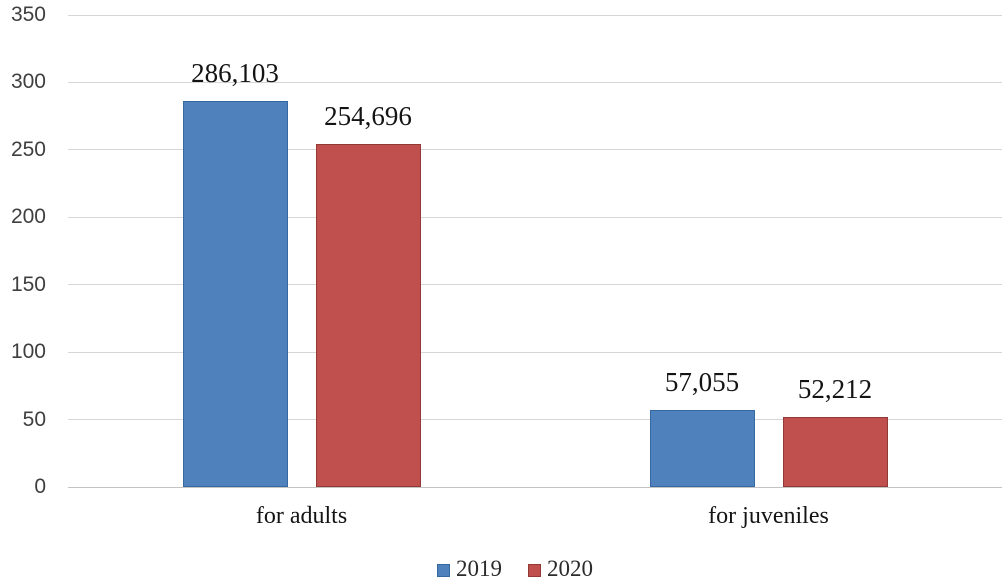 The image size is (1004, 587). What do you see at coordinates (368, 115) in the screenshot?
I see `bar-value-label: 254,696` at bounding box center [368, 115].